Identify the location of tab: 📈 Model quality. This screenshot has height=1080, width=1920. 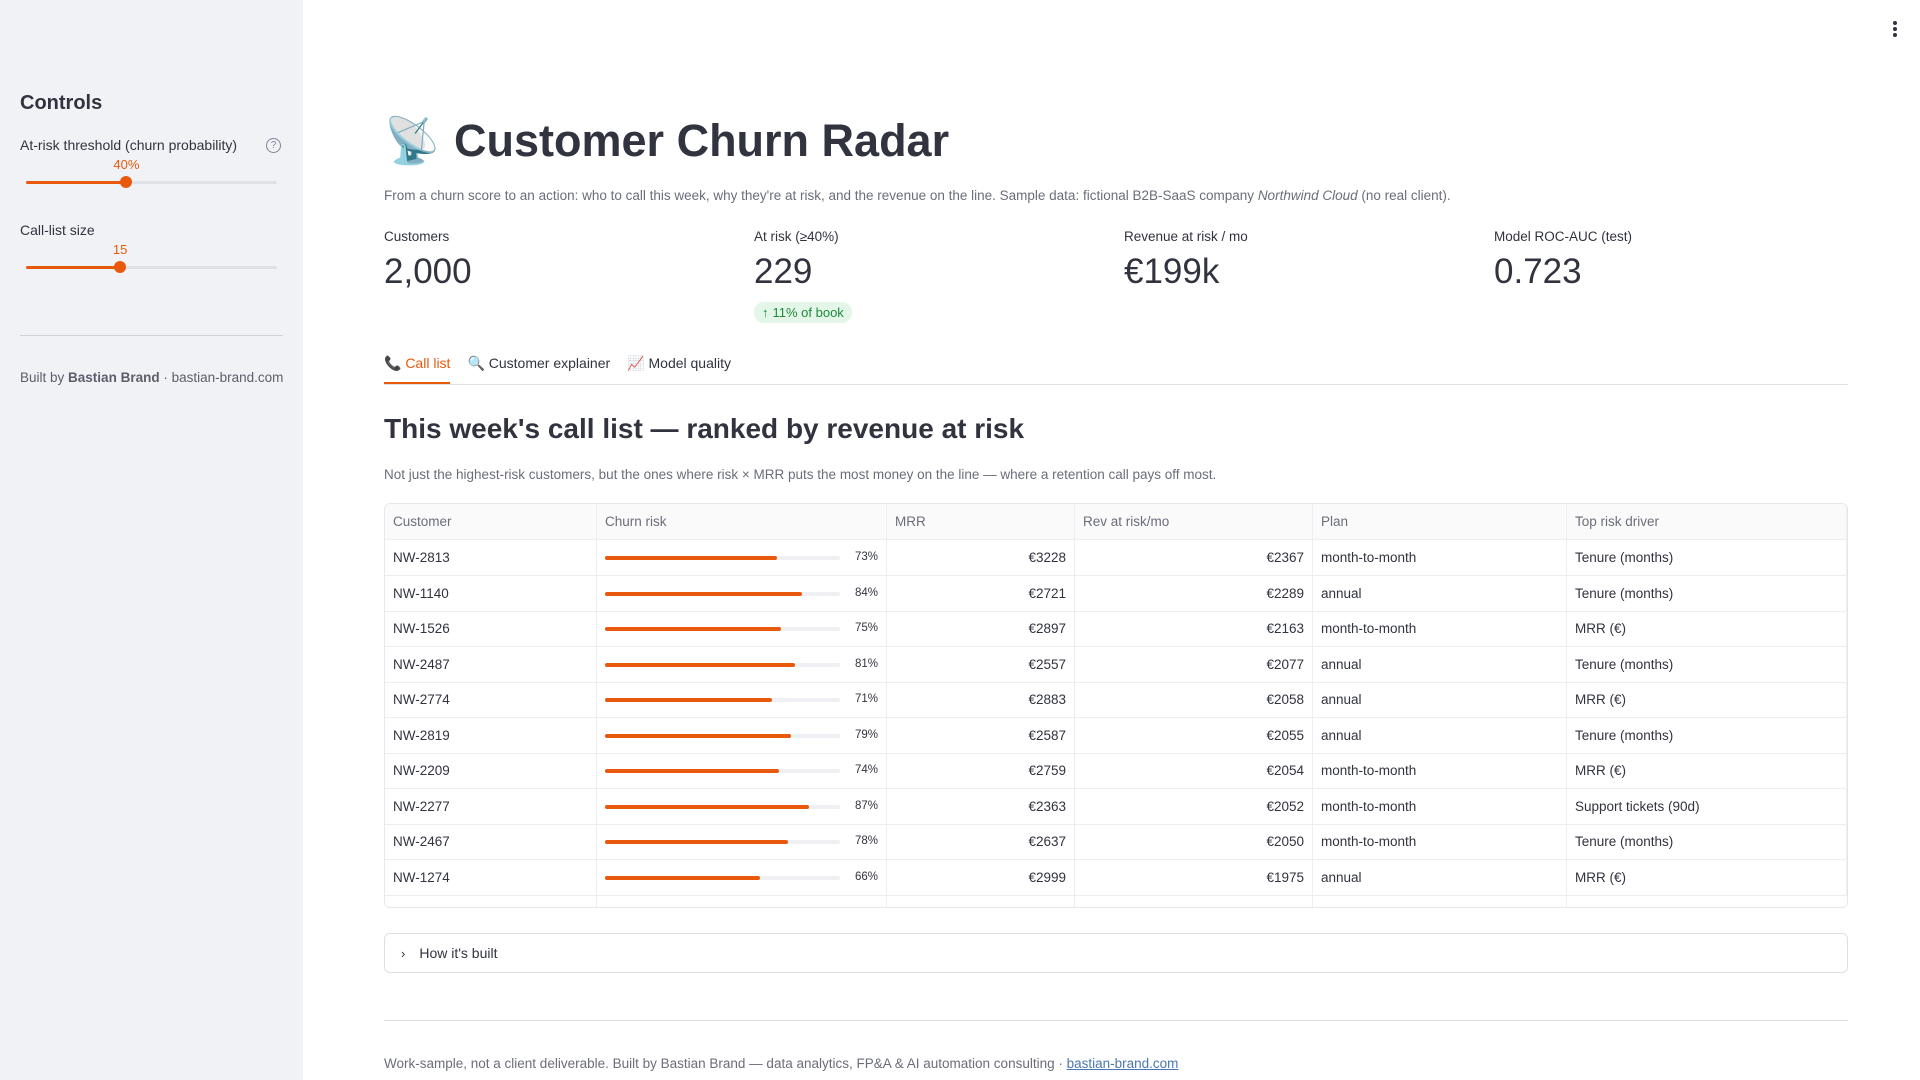
(679, 363).